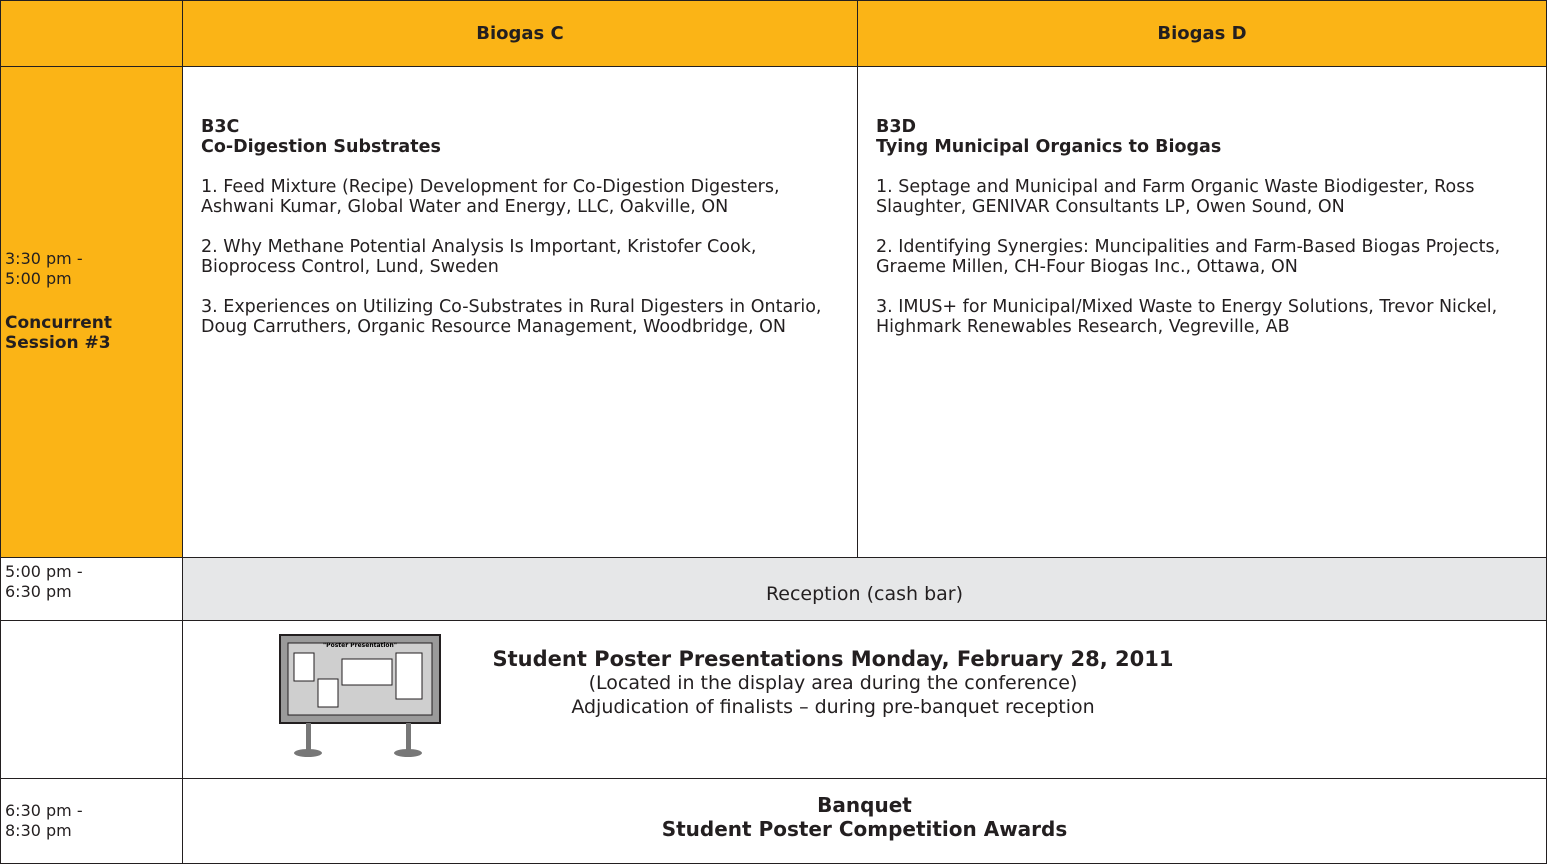 The image size is (1547, 864). What do you see at coordinates (44, 258) in the screenshot?
I see `time: 3:30 pm -` at bounding box center [44, 258].